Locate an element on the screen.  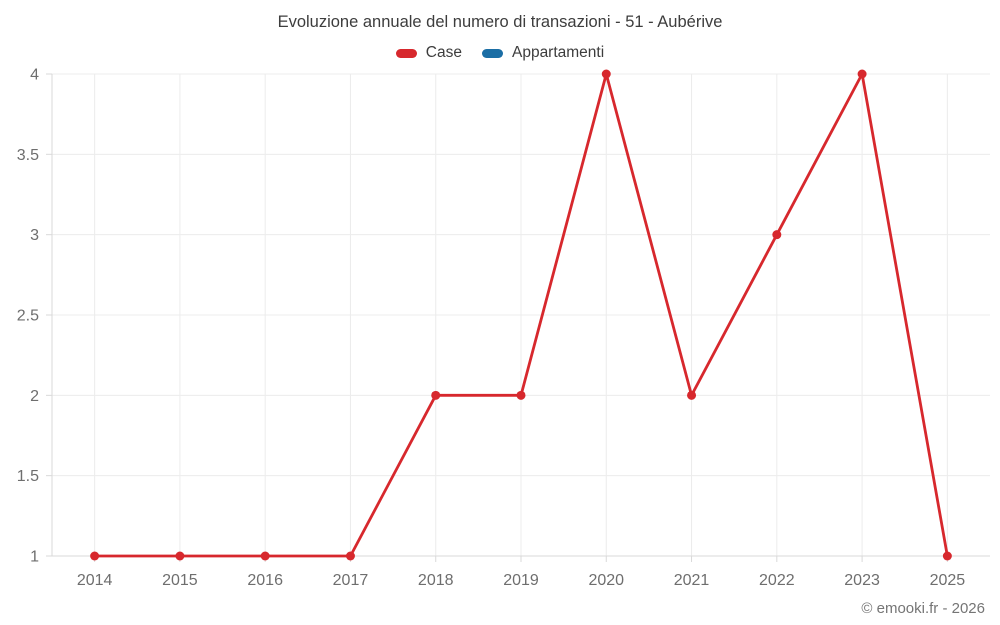
appartamenti-series-marker-icon is located at coordinates (492, 53).